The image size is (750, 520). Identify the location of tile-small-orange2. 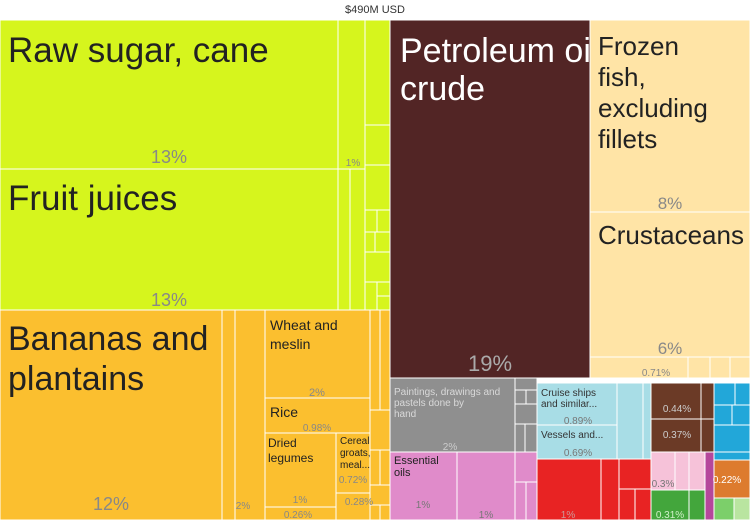
(731, 479).